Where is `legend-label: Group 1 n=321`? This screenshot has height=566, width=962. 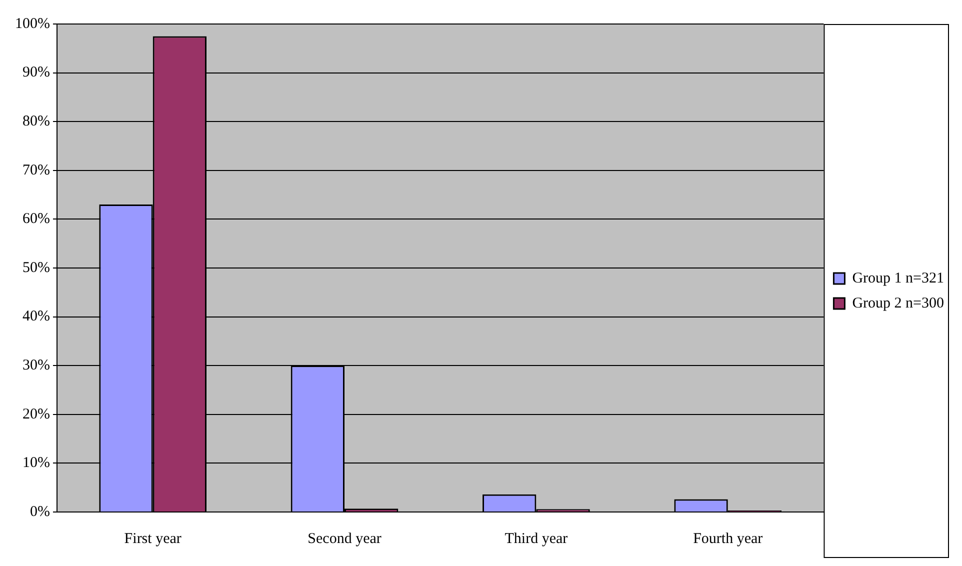 legend-label: Group 1 n=321 is located at coordinates (898, 278).